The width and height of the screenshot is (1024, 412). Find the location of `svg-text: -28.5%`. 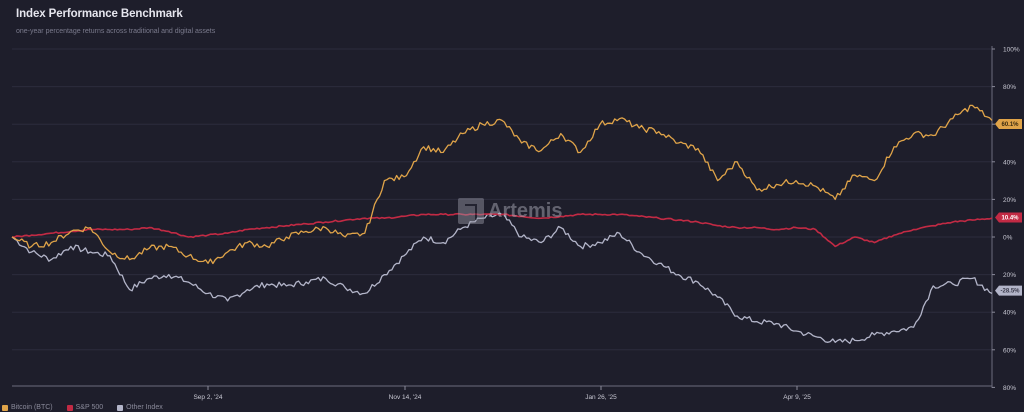

svg-text: -28.5% is located at coordinates (1010, 292).